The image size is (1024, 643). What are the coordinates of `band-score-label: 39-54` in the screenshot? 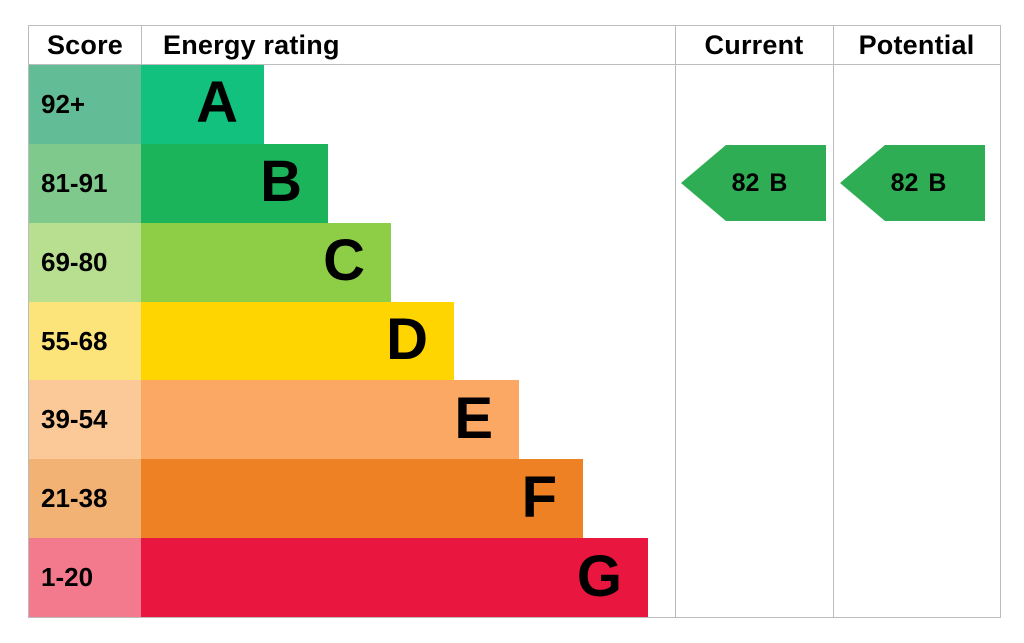 It's located at (74, 419).